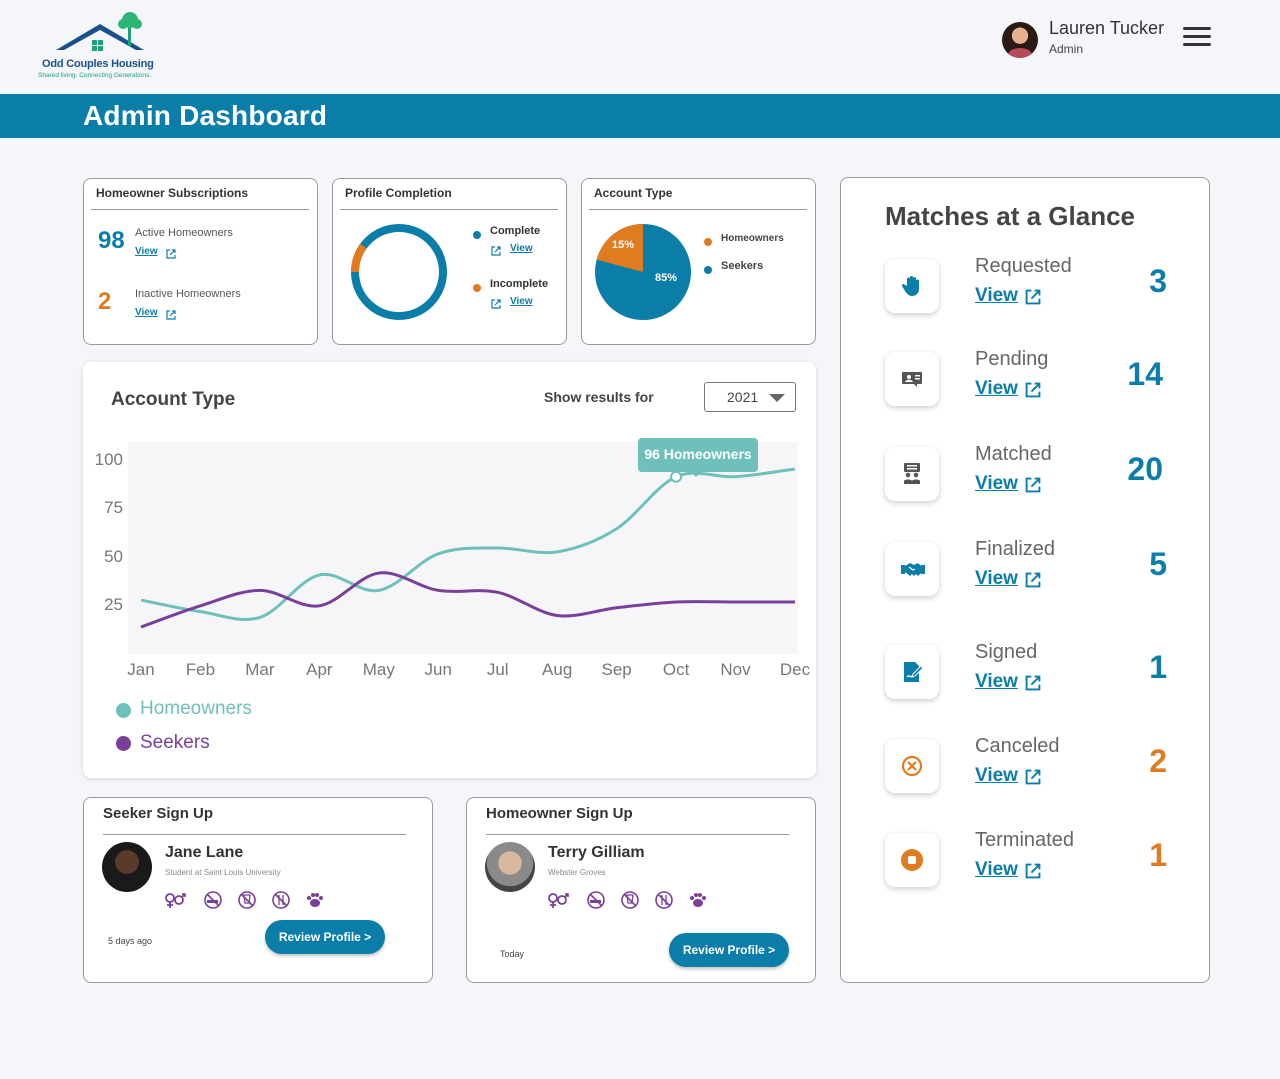  What do you see at coordinates (912, 474) in the screenshot?
I see `matched-icon-tile` at bounding box center [912, 474].